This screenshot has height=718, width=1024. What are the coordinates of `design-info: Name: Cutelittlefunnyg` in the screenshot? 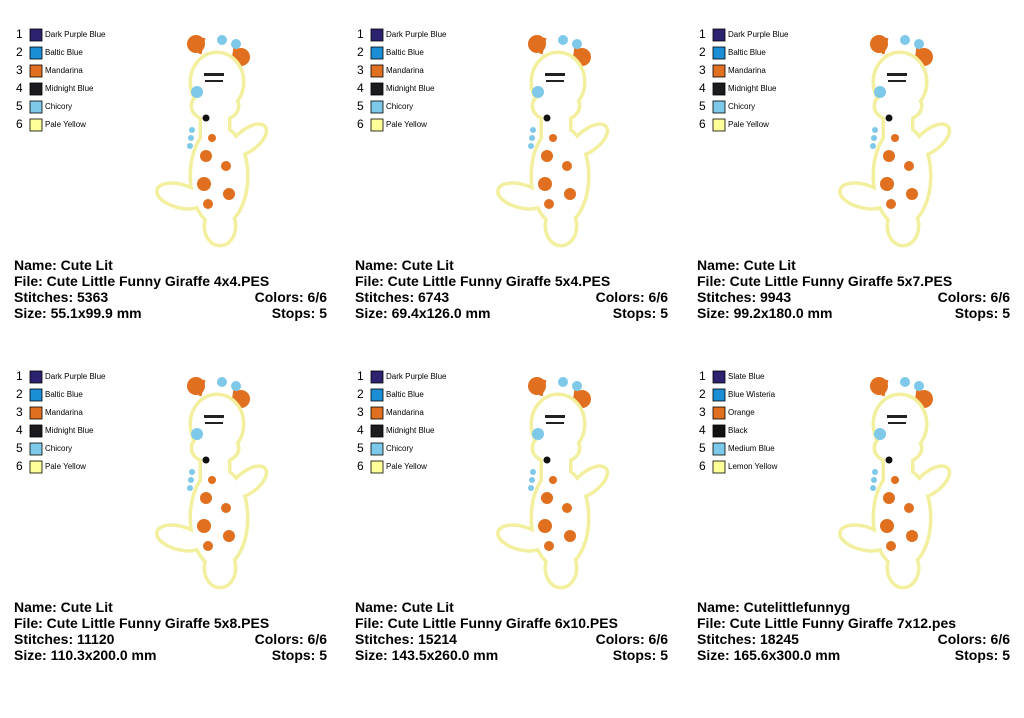 It's located at (773, 607).